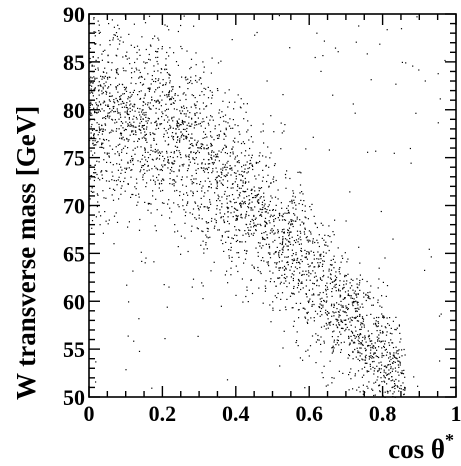 This screenshot has height=466, width=461. Describe the element at coordinates (74, 253) in the screenshot. I see `y-tick-label: 65` at that location.